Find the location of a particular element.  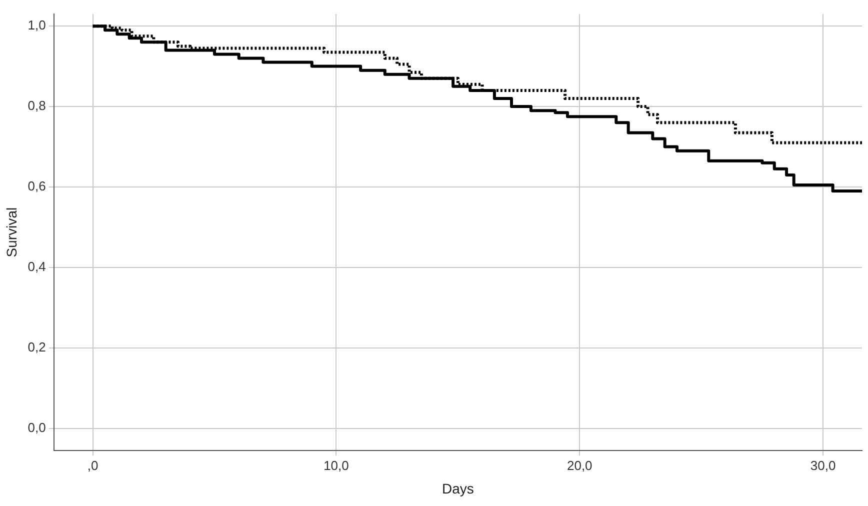

y-tick-label: 0,0 is located at coordinates (37, 428).